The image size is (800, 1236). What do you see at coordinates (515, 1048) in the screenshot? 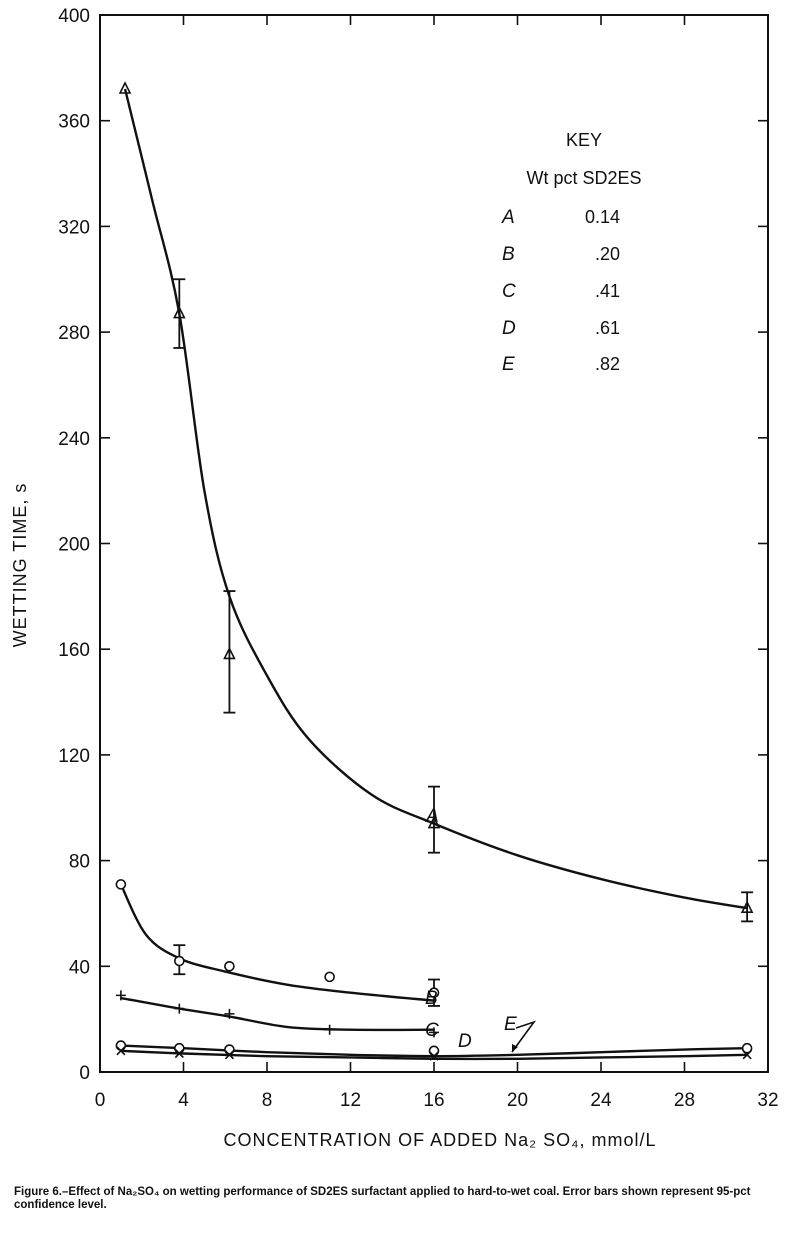
I see `series-e-pointer-arrowhead` at bounding box center [515, 1048].